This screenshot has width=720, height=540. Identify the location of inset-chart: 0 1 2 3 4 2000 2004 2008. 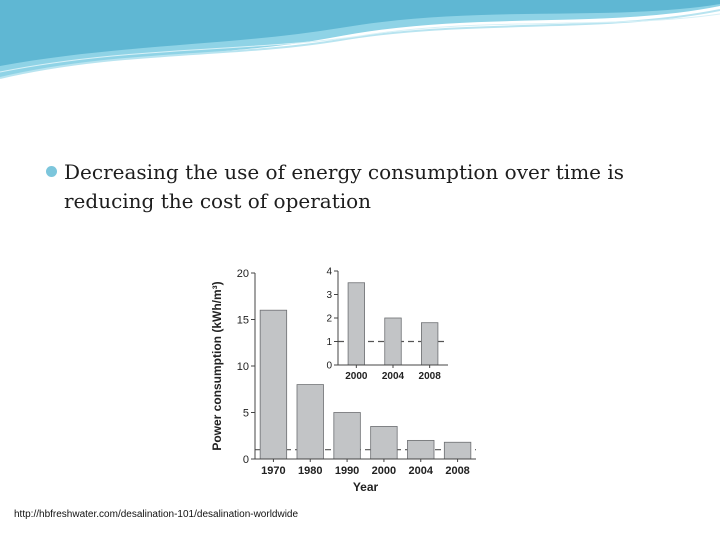
(387, 324).